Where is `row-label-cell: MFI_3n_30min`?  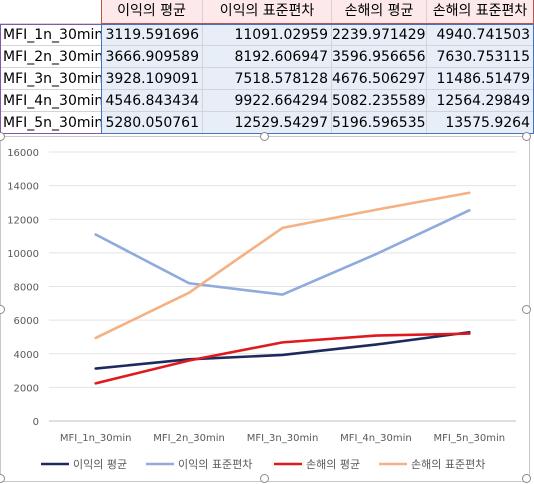 row-label-cell: MFI_3n_30min is located at coordinates (51, 79).